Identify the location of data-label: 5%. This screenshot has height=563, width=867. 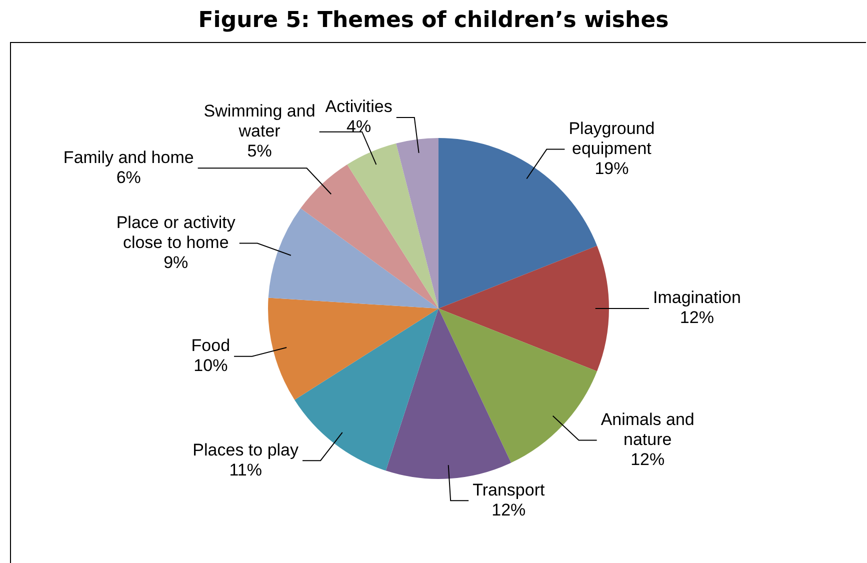
(259, 151).